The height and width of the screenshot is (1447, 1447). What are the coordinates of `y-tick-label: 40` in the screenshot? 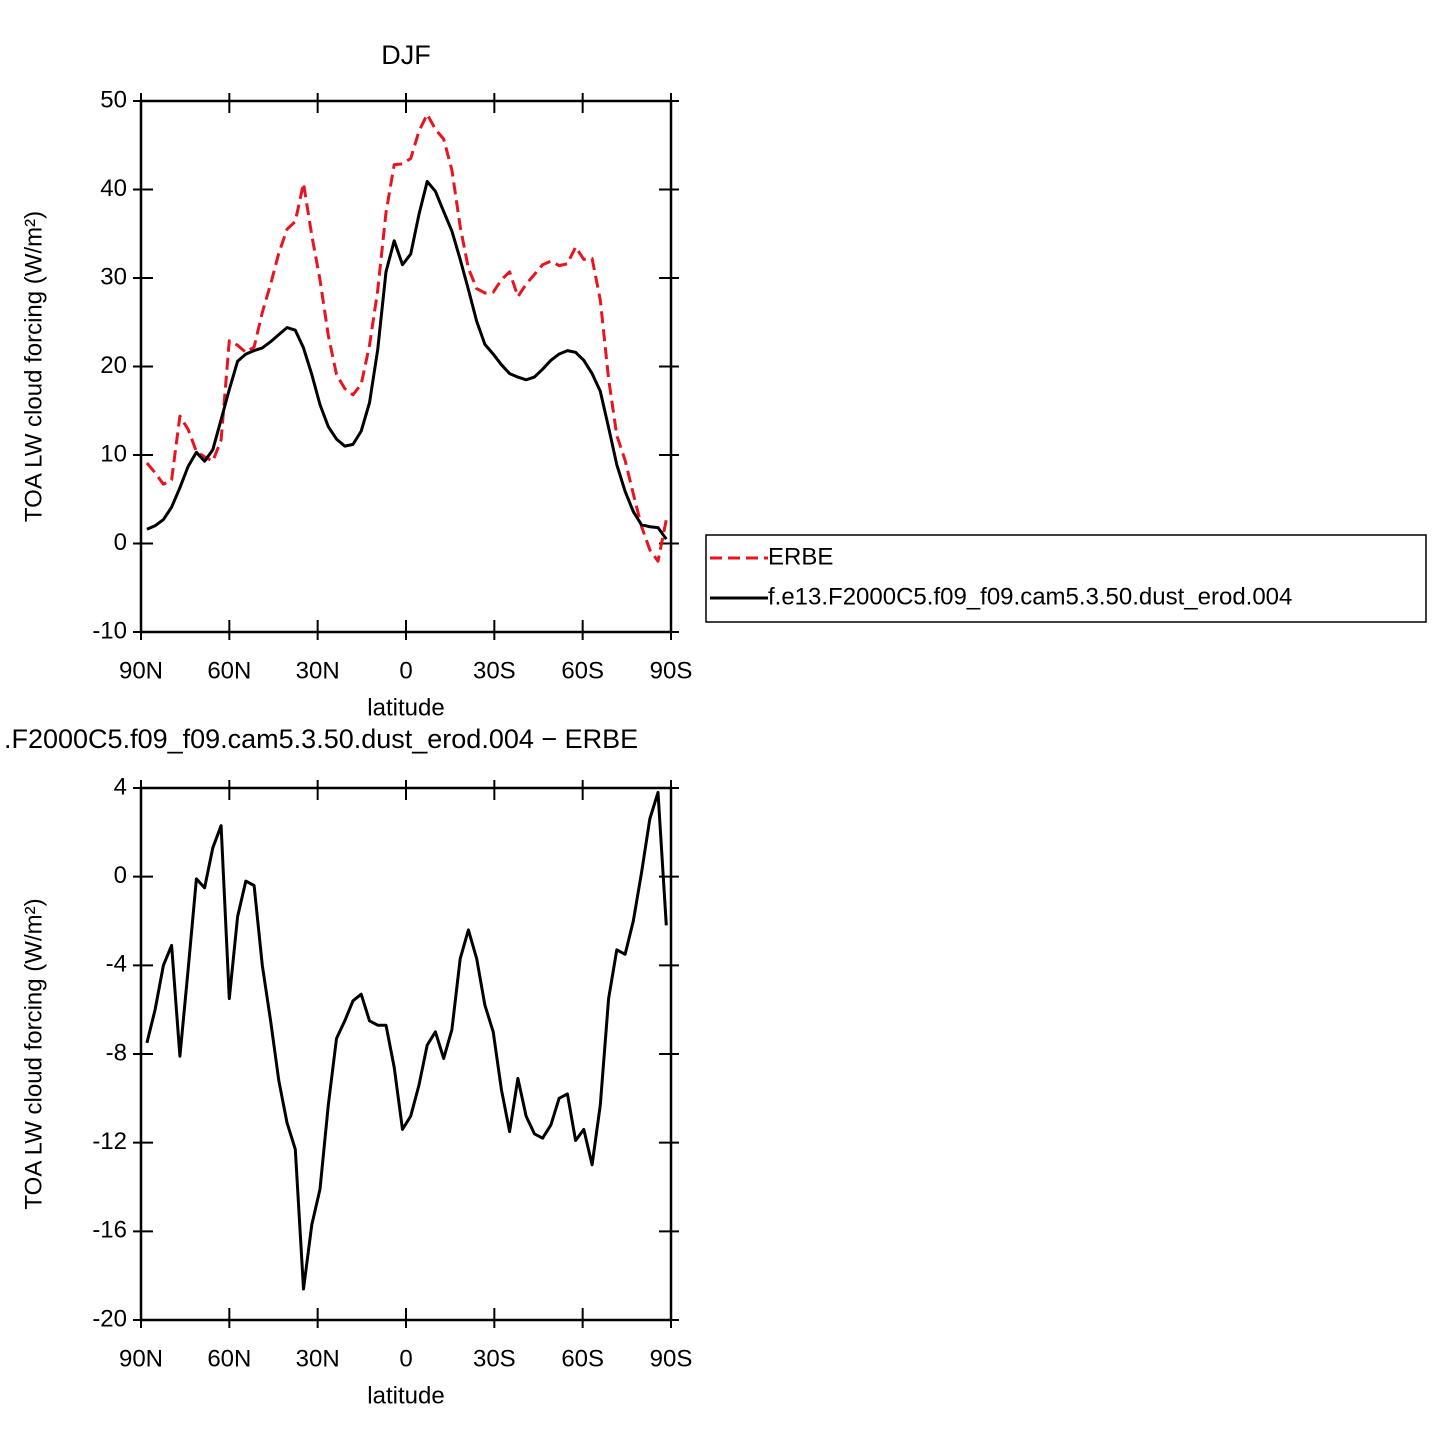 It's located at (113, 188).